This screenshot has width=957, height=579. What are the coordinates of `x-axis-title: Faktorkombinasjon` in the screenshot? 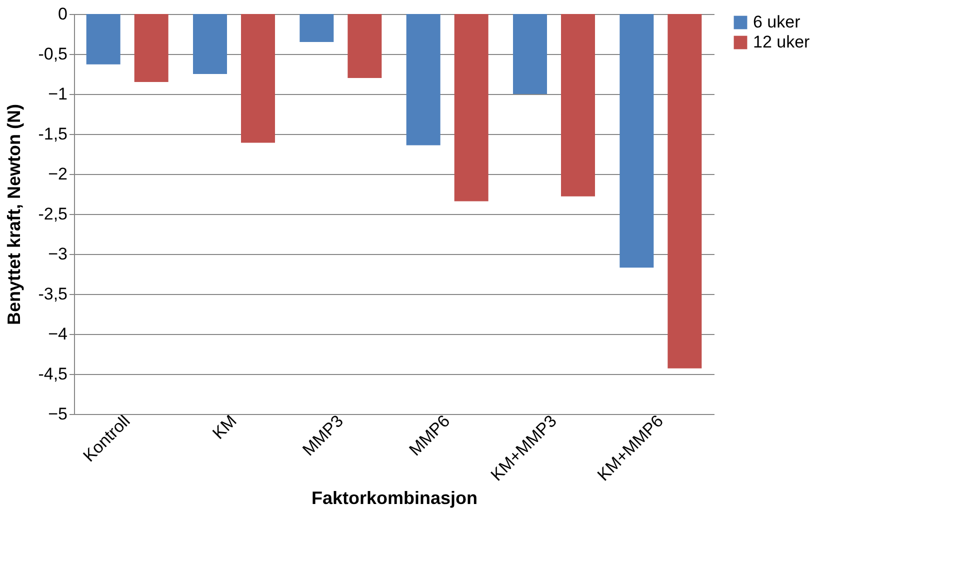 It's located at (394, 498).